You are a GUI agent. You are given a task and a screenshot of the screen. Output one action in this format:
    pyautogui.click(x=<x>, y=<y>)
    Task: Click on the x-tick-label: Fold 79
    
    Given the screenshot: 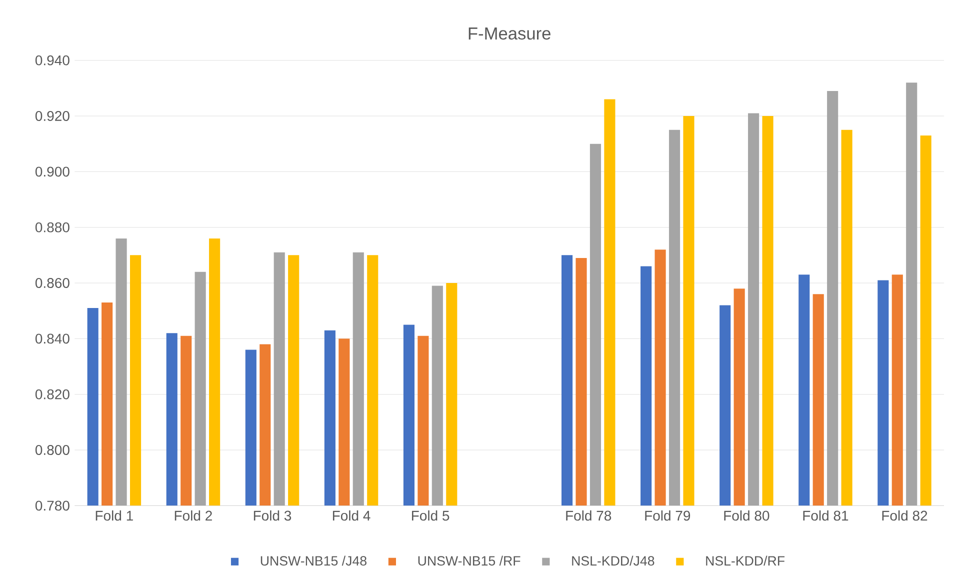 What is the action you would take?
    pyautogui.click(x=667, y=515)
    